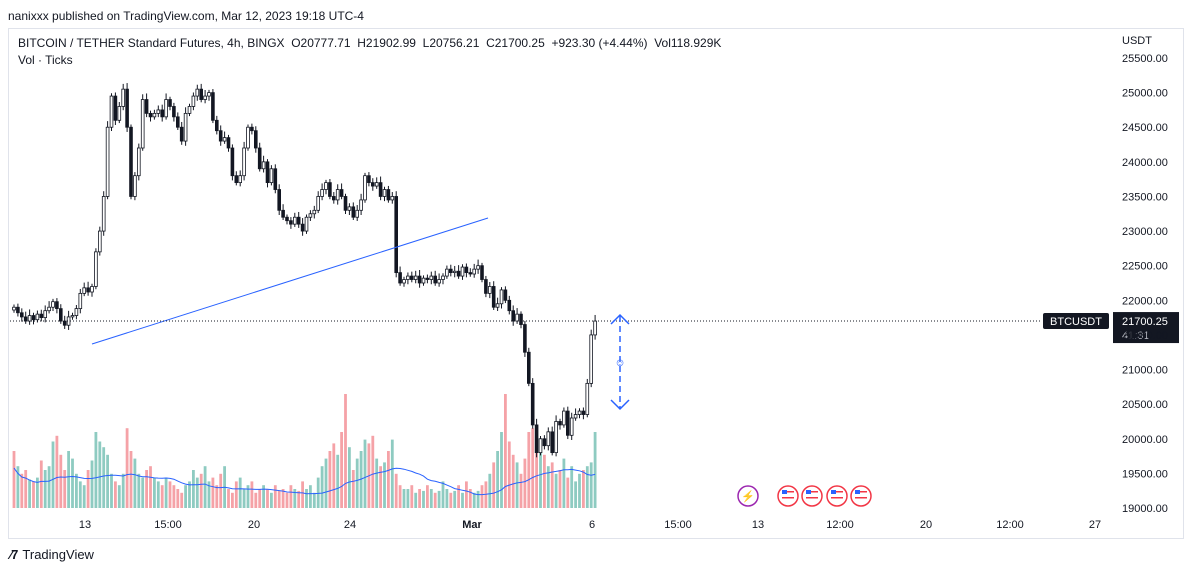 The image size is (1194, 573). I want to click on price-tick-label: 24500.00, so click(1145, 128).